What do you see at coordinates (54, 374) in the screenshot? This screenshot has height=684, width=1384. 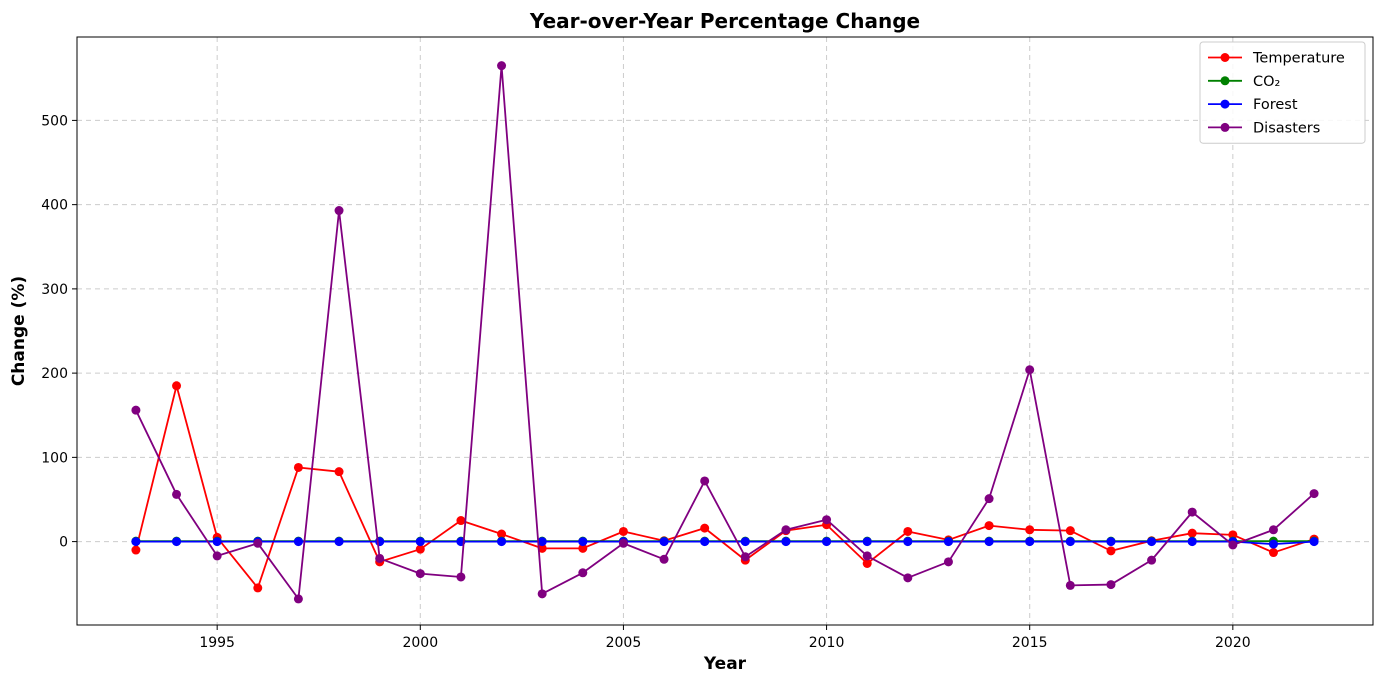 I see `y-tick-label: 200` at bounding box center [54, 374].